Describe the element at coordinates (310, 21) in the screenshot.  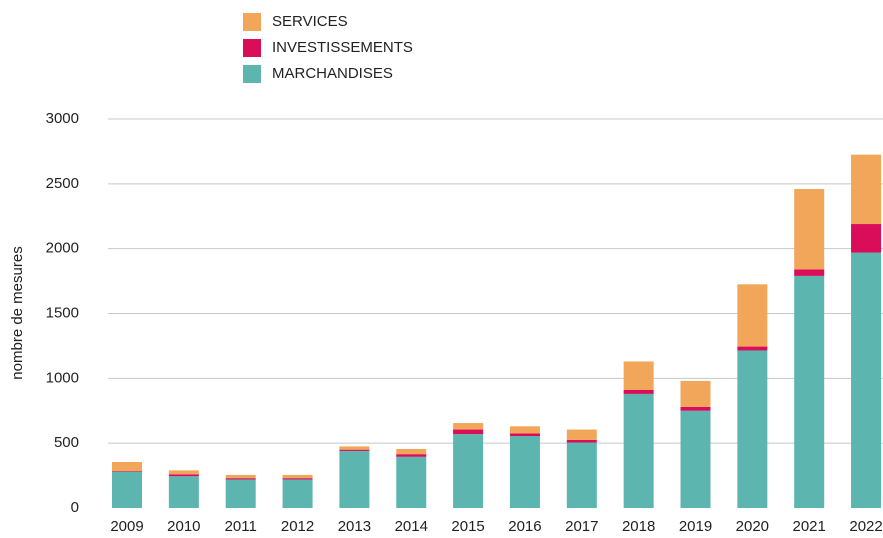
I see `legend-label: SERVICES` at that location.